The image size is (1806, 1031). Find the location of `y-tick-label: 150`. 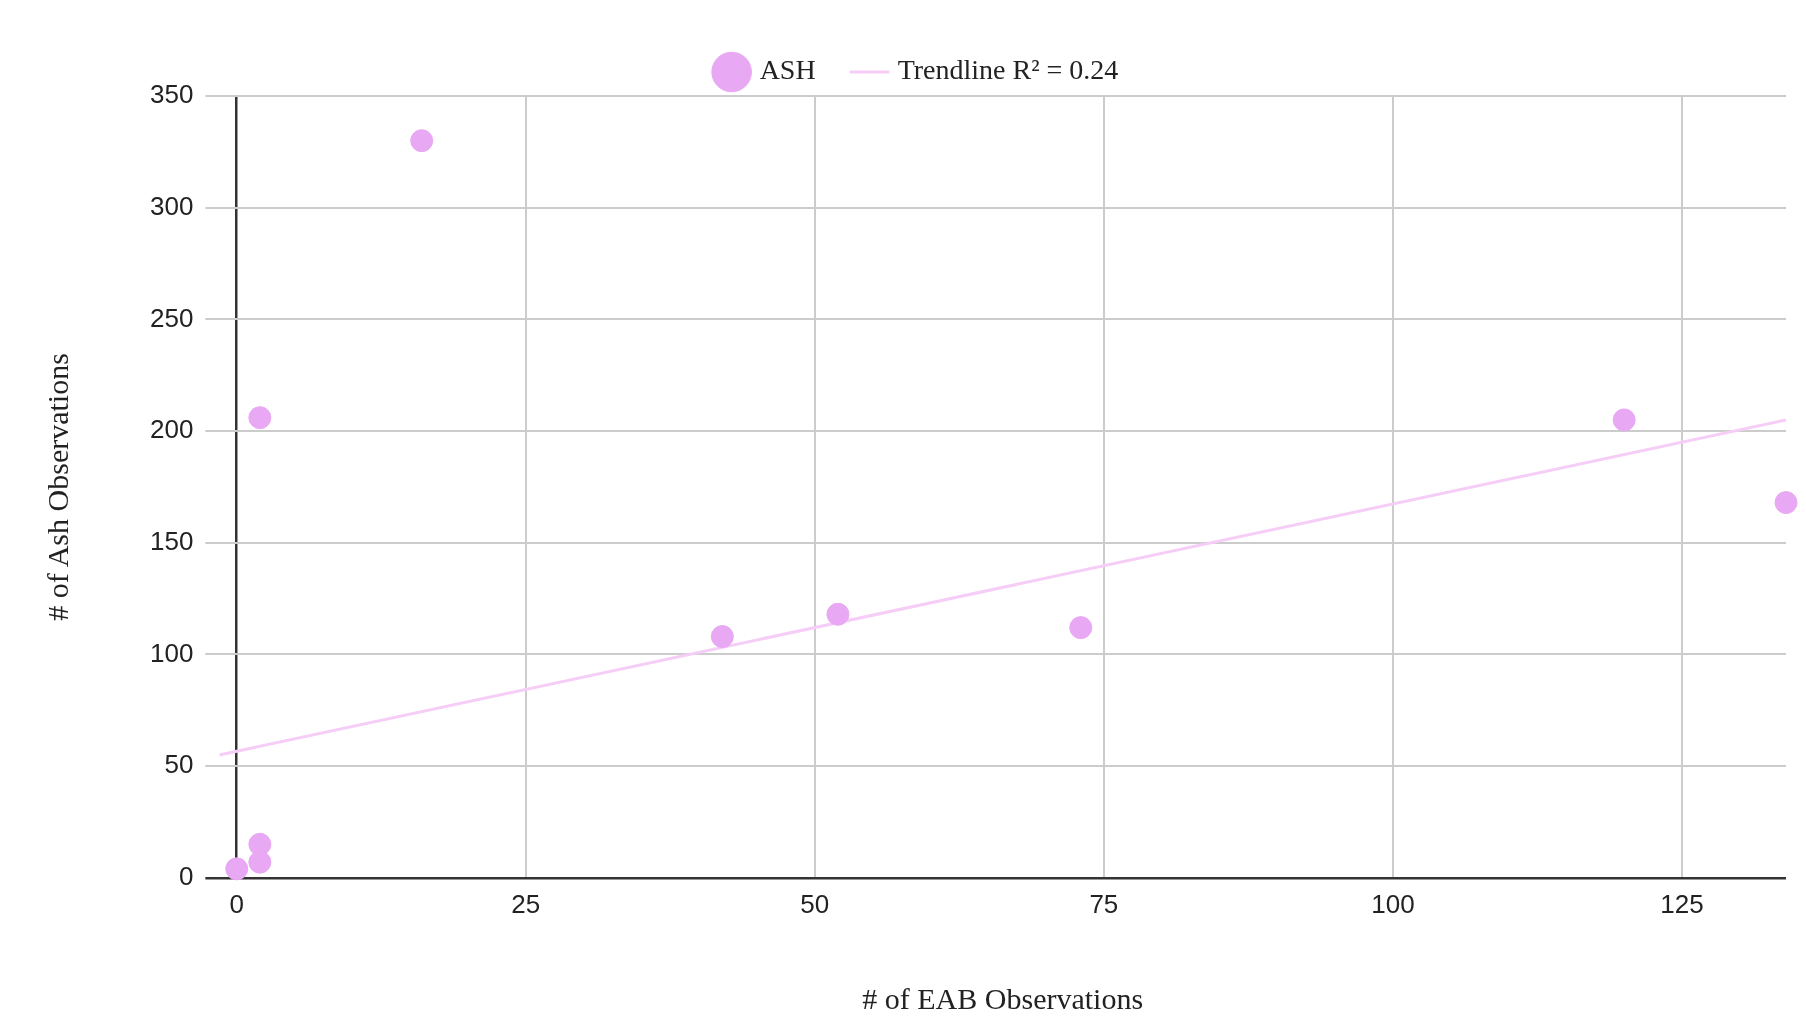

y-tick-label: 150 is located at coordinates (171, 540).